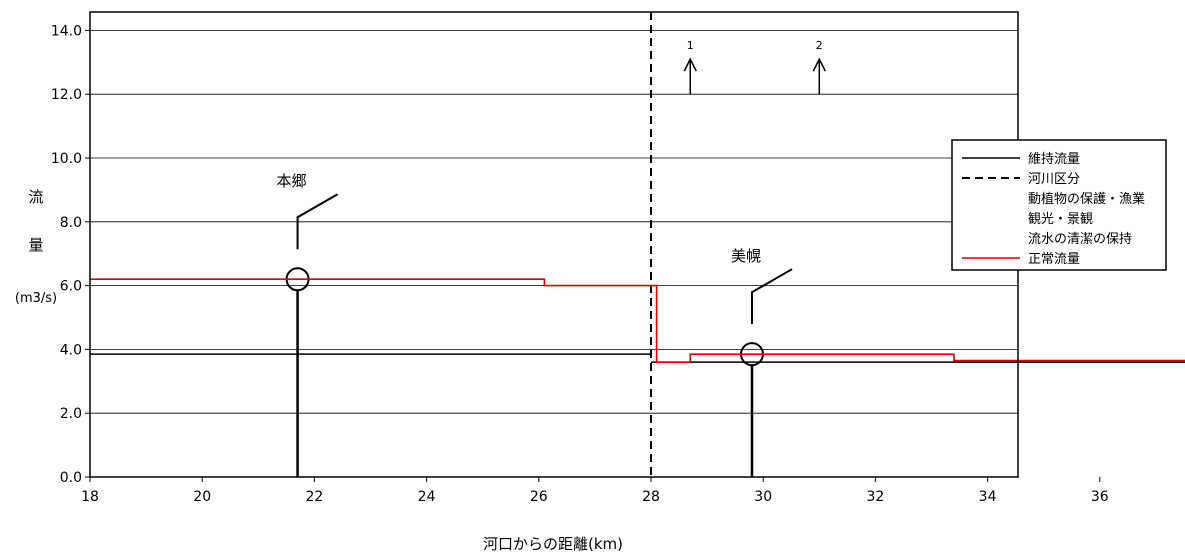 The width and height of the screenshot is (1185, 557). Describe the element at coordinates (71, 287) in the screenshot. I see `y-tick-label-3: 6.0` at that location.